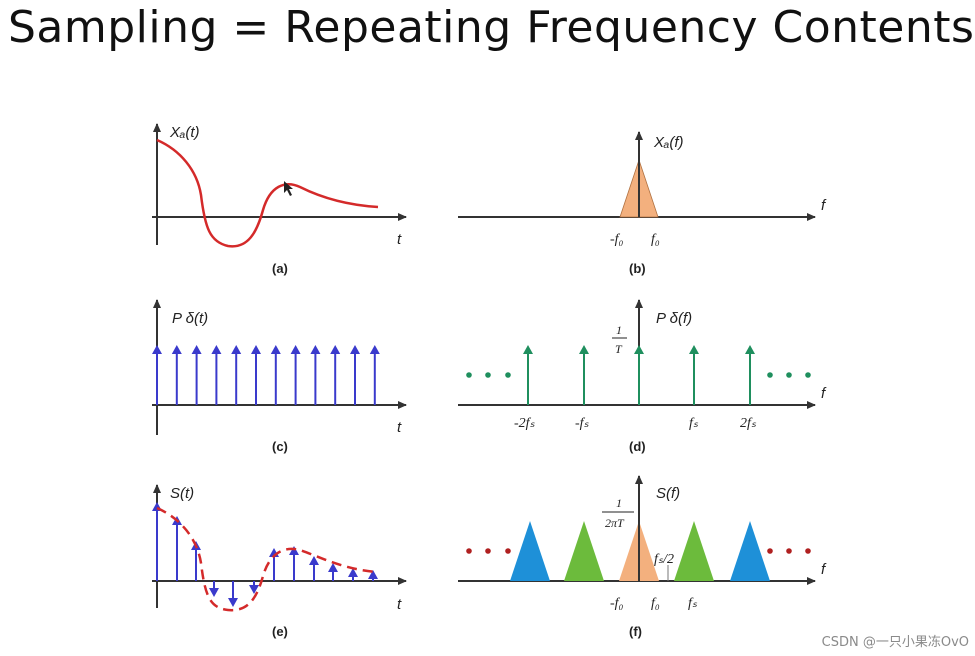  What do you see at coordinates (638, 551) in the screenshot?
I see `continuation-dots-red` at bounding box center [638, 551].